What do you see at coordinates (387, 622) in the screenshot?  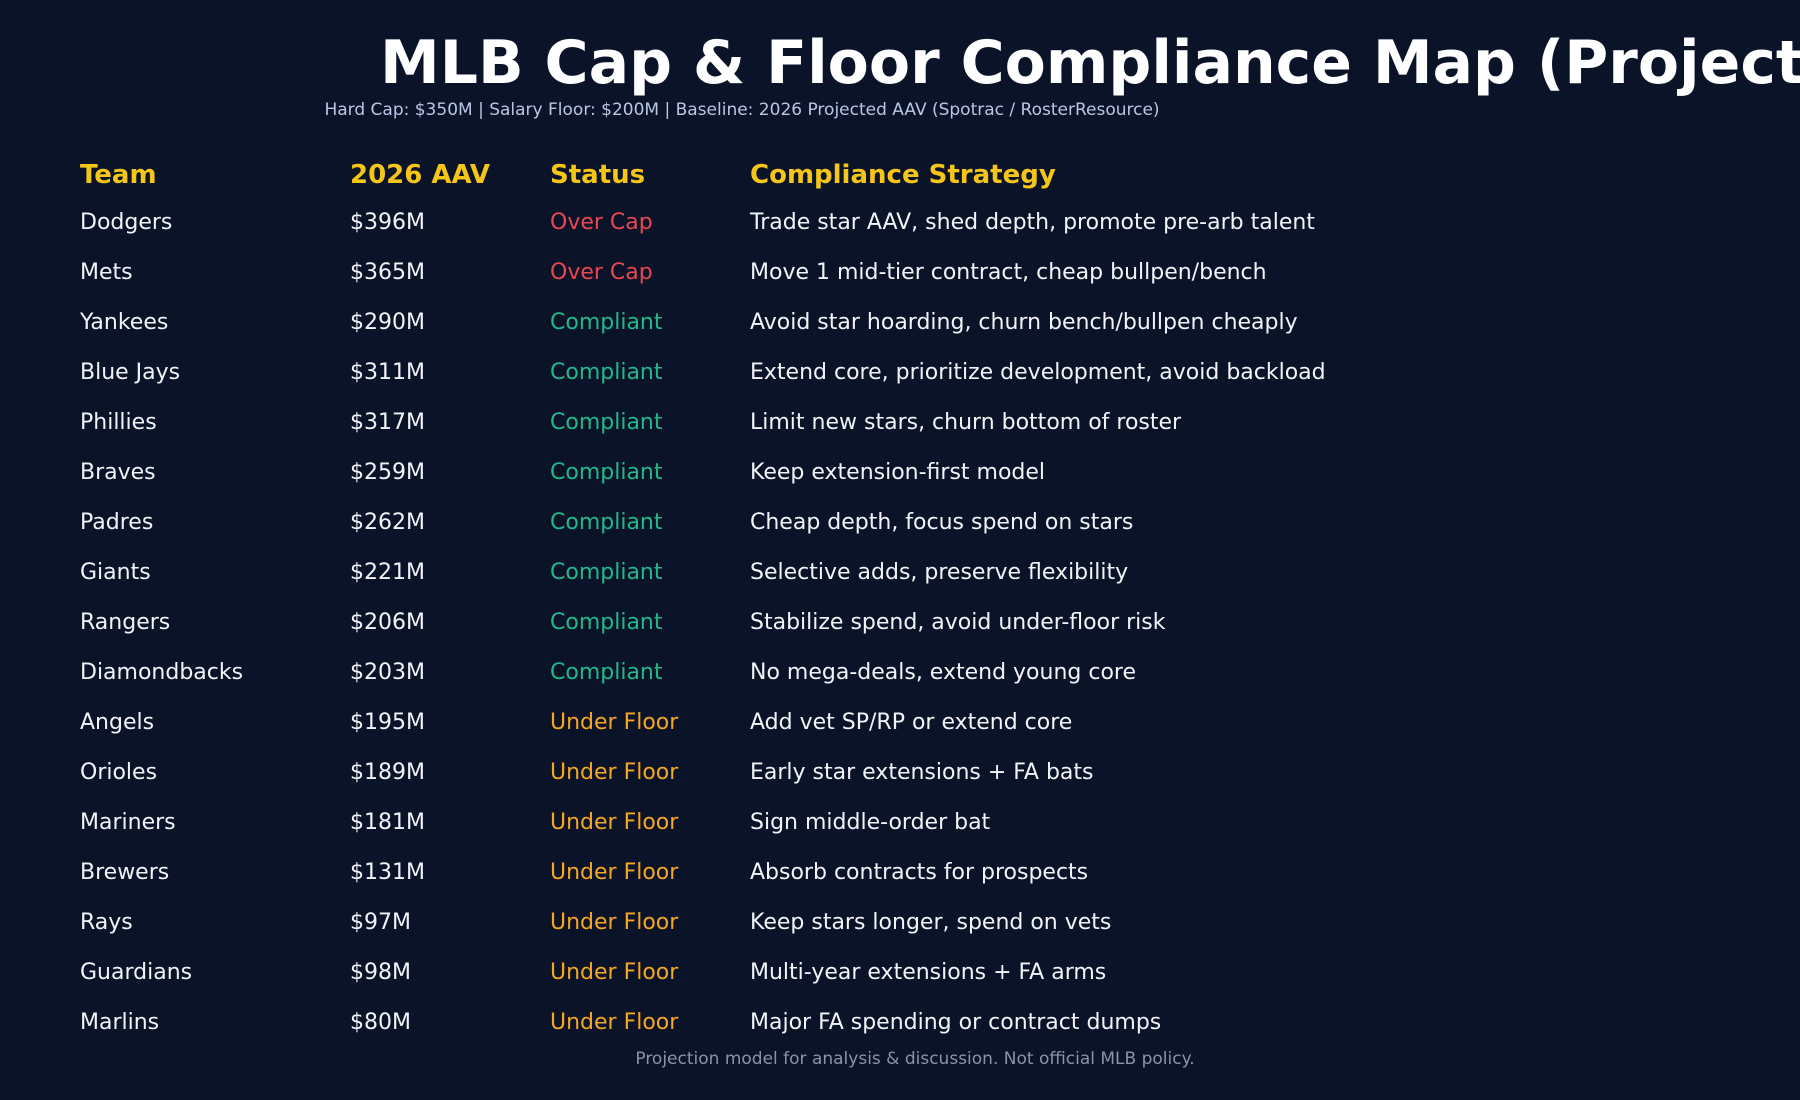 I see `aav-cell: $206M` at bounding box center [387, 622].